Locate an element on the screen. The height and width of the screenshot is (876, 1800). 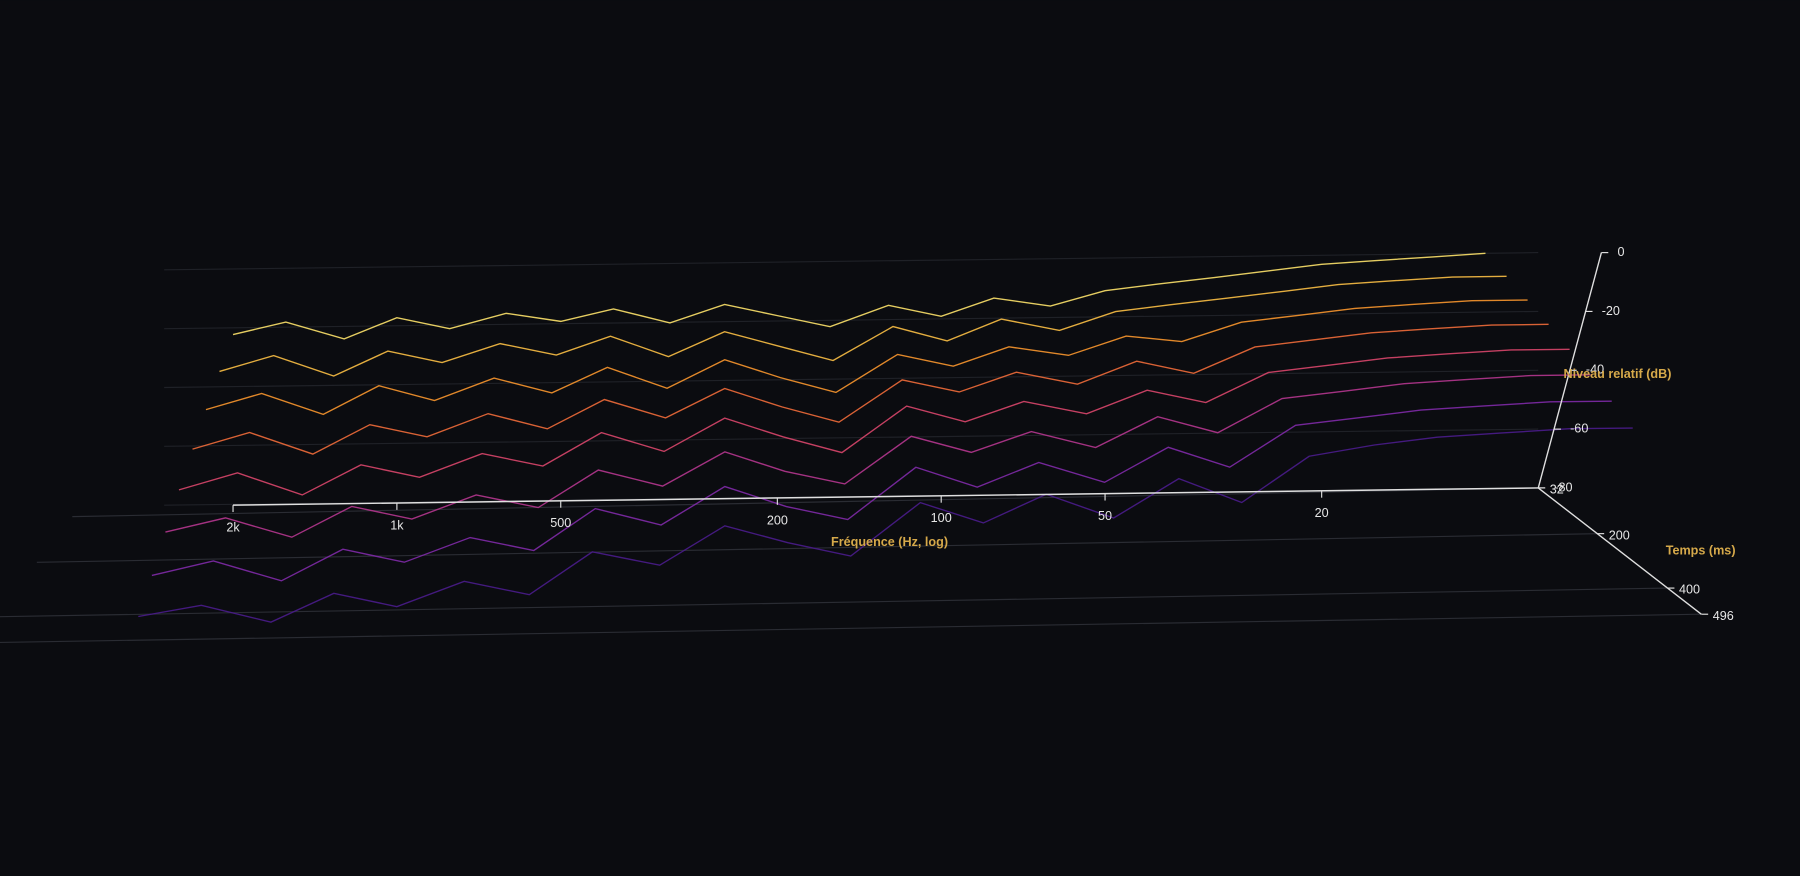
z-tick-label: 200 is located at coordinates (1619, 535).